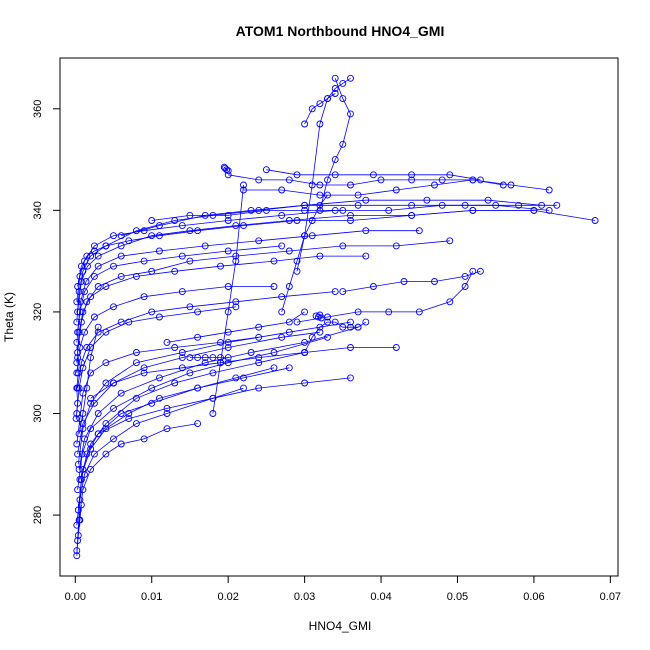  What do you see at coordinates (304, 597) in the screenshot?
I see `x-tick-label: 0.03` at bounding box center [304, 597].